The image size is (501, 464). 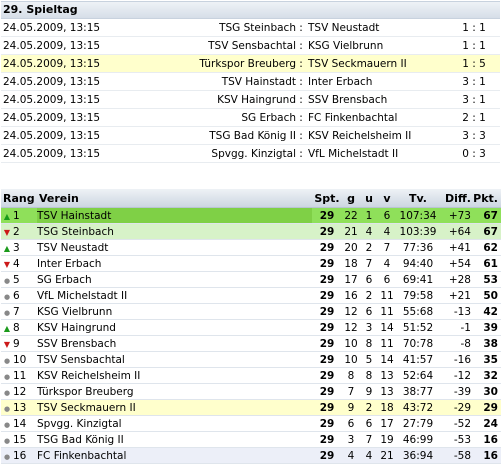 What do you see at coordinates (377, 153) in the screenshot?
I see `away-team: VfL Michelstadt II` at bounding box center [377, 153].